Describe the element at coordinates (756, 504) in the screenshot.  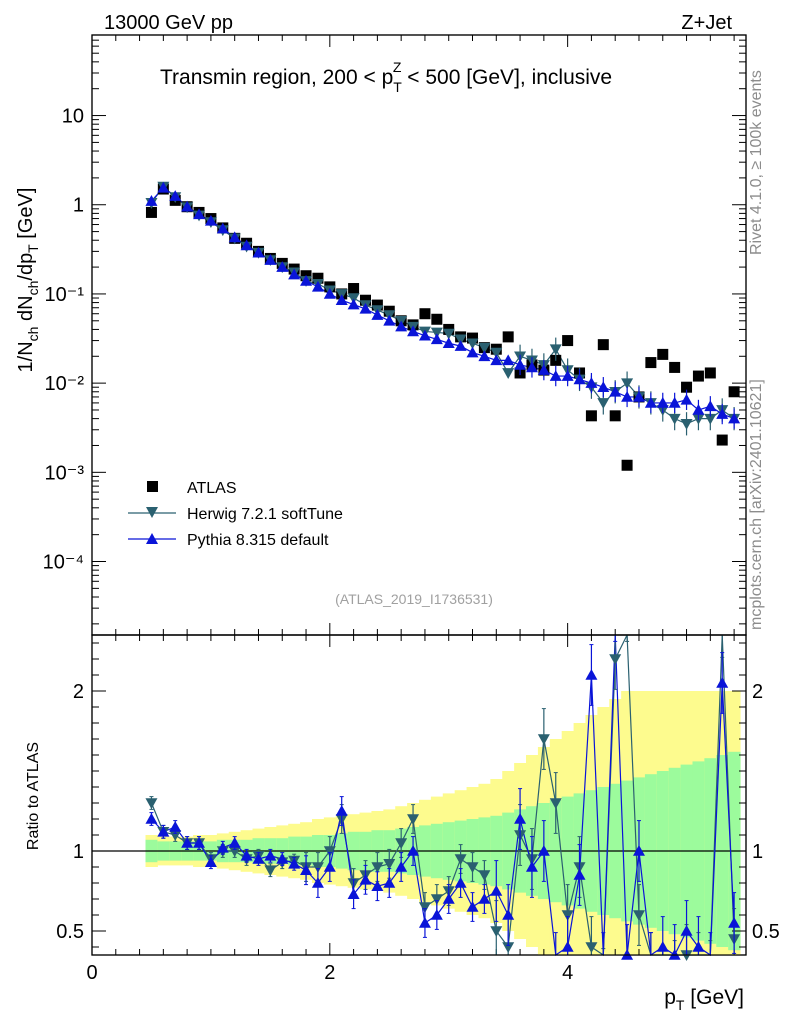
I see `mcplots-label: mcplots.cern.ch [arXiv:2401.10621]` at that location.